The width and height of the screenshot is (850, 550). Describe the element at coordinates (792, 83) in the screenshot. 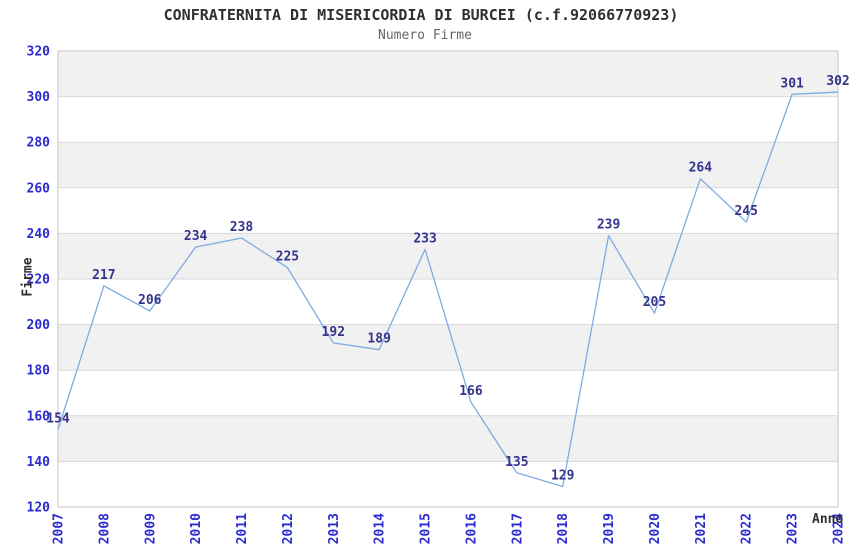

I see `data-point-label: 301` at that location.